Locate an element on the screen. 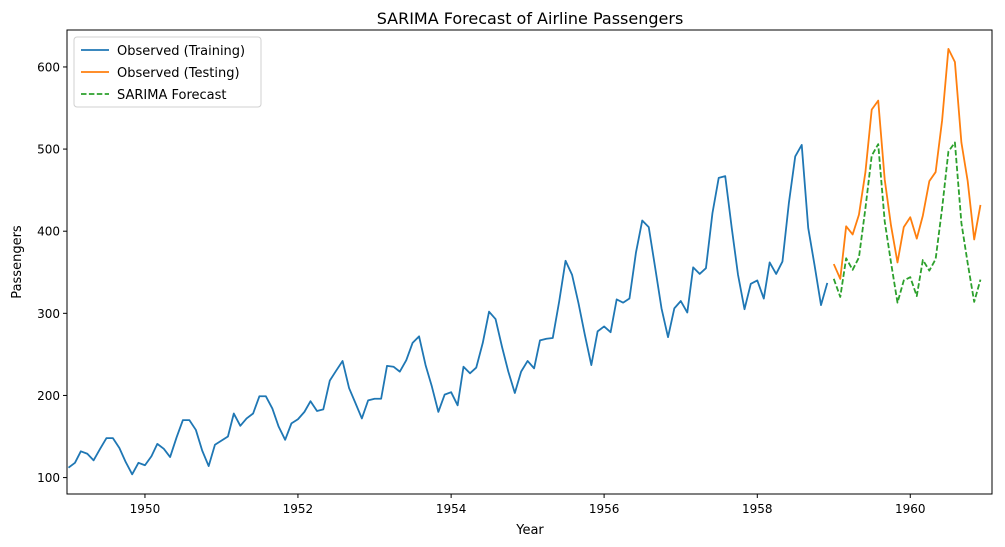 This screenshot has height=547, width=1005. x-tick-label: 1958 is located at coordinates (757, 509).